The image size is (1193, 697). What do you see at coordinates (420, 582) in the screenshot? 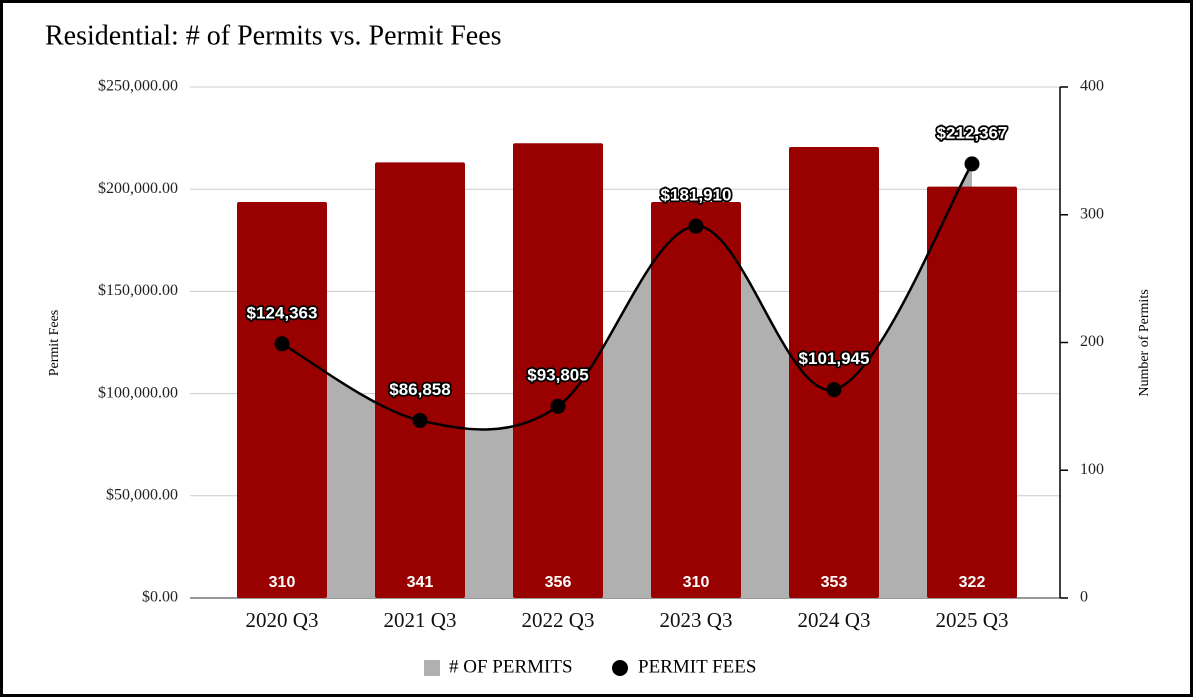
I see `bar-label: 341` at bounding box center [420, 582].